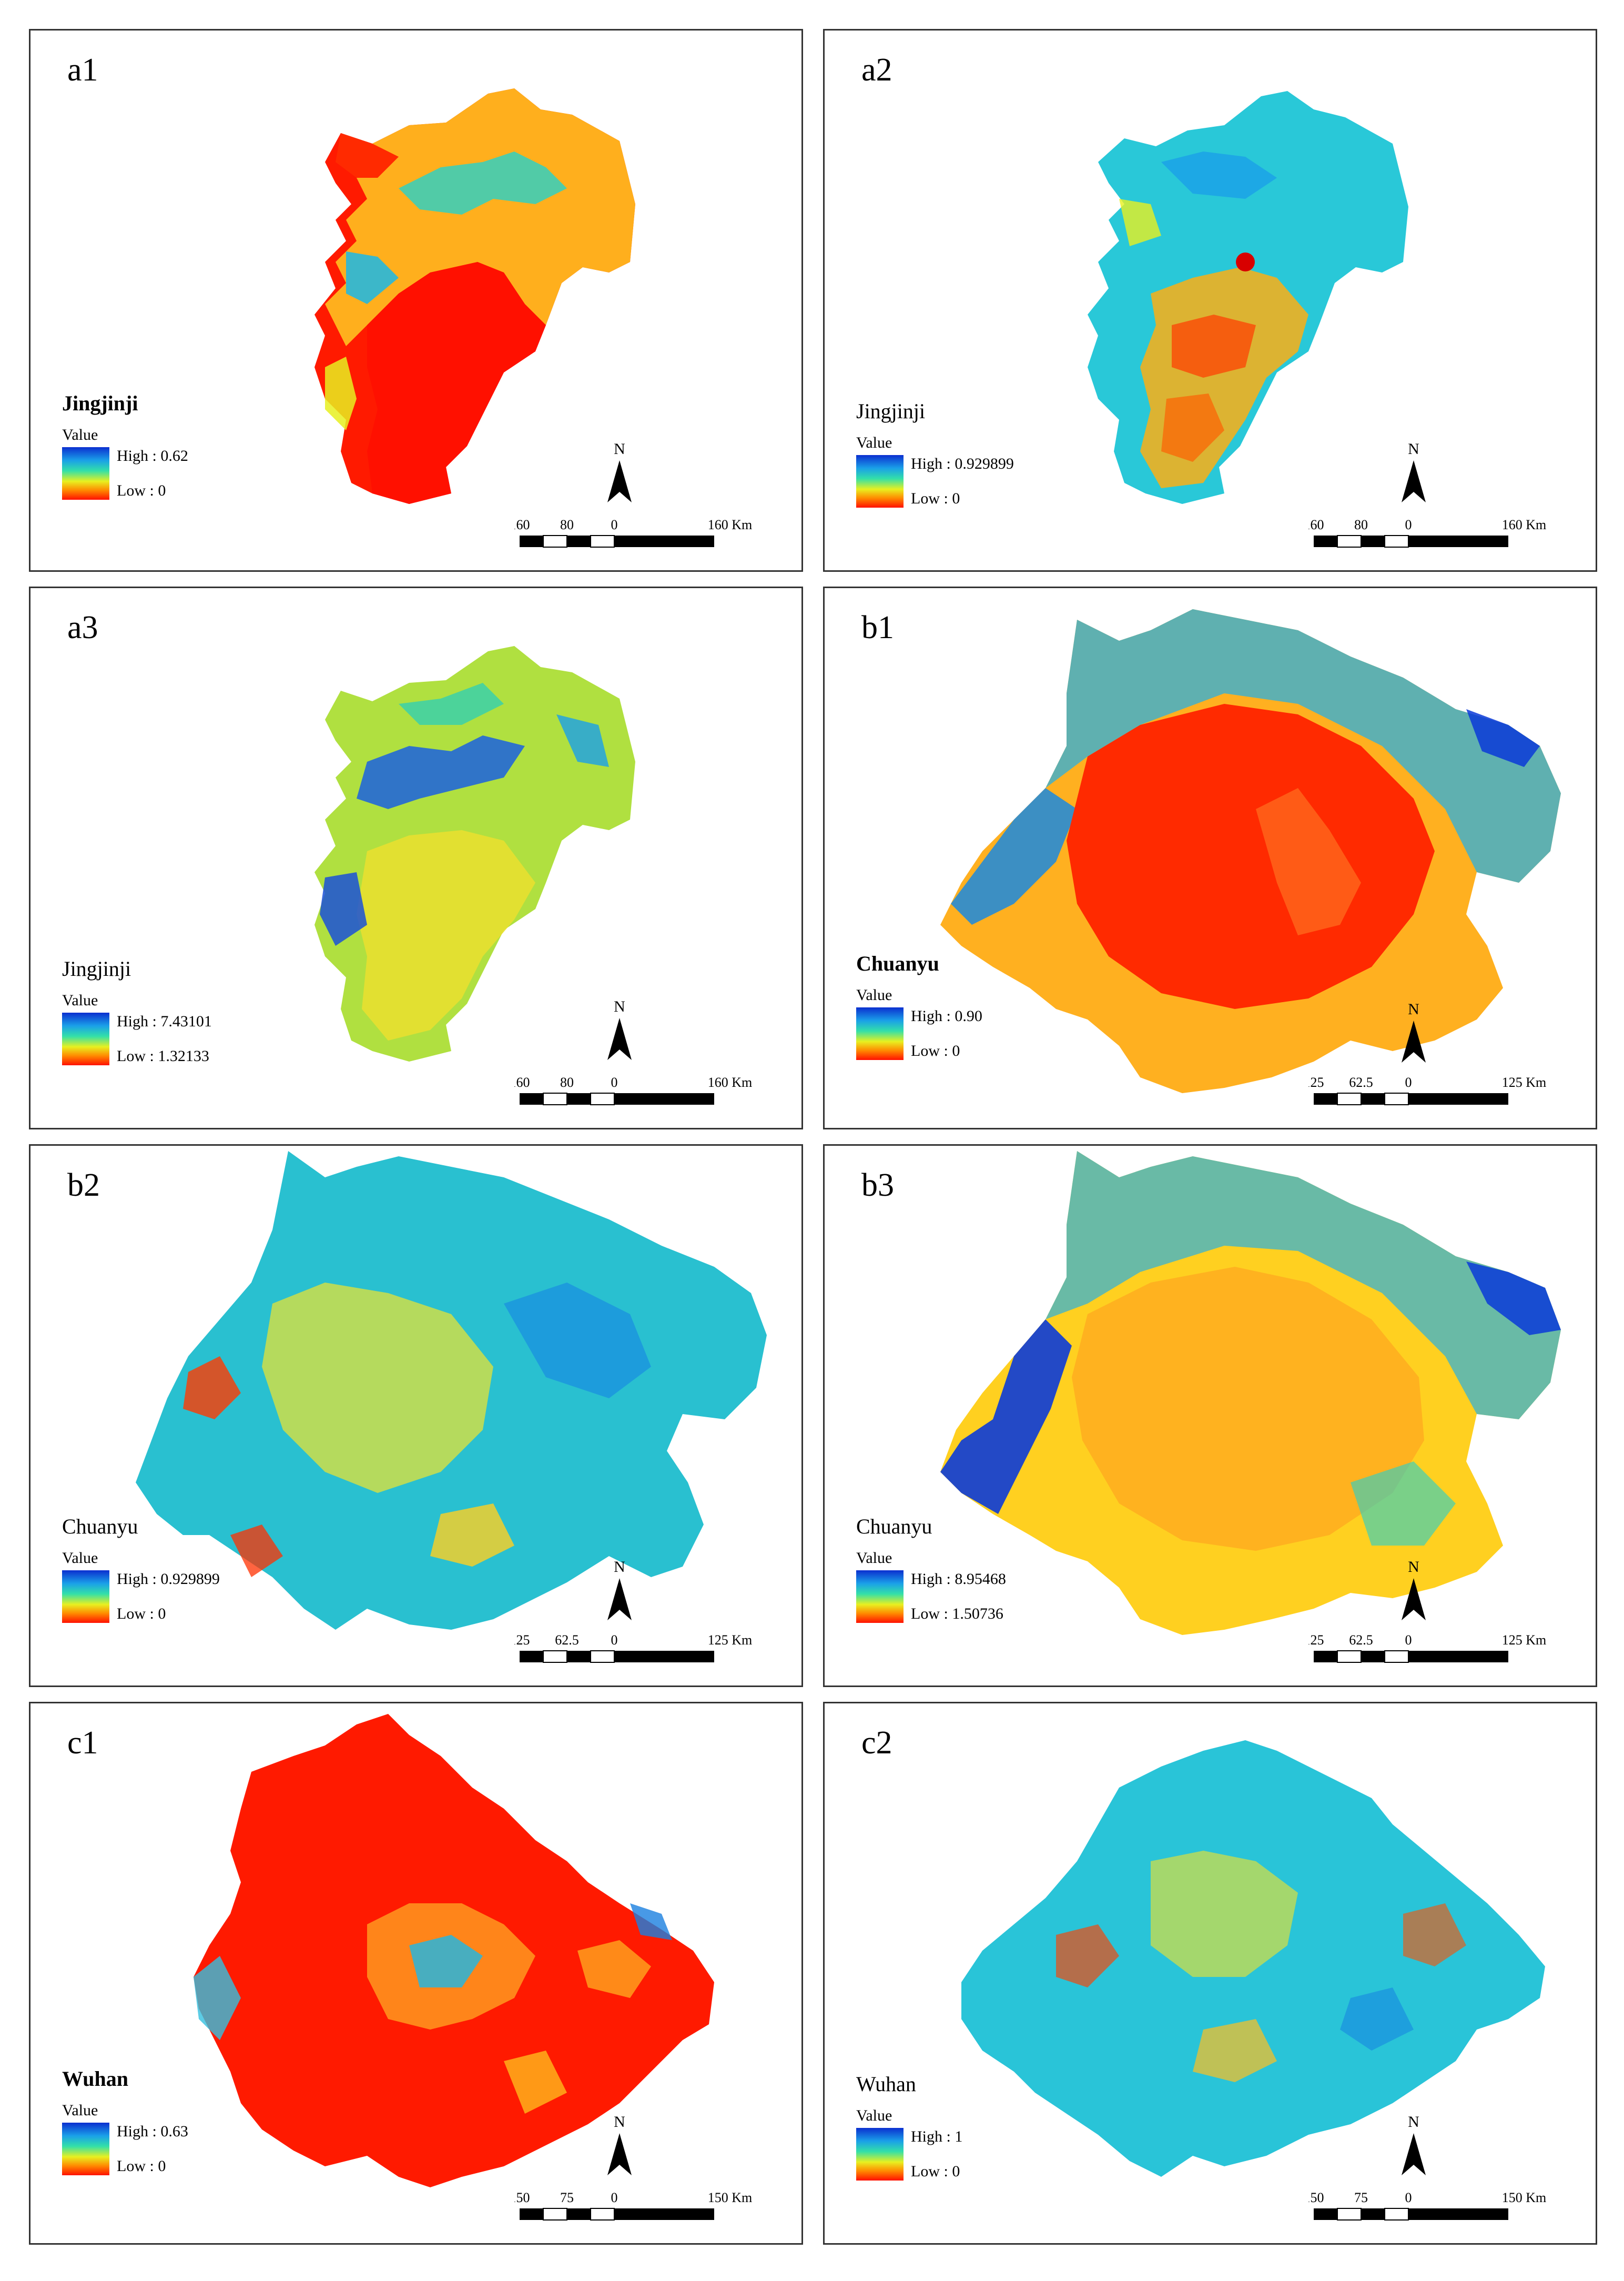 The image size is (1624, 2281). What do you see at coordinates (83, 1185) in the screenshot?
I see `panel-id: b2` at bounding box center [83, 1185].